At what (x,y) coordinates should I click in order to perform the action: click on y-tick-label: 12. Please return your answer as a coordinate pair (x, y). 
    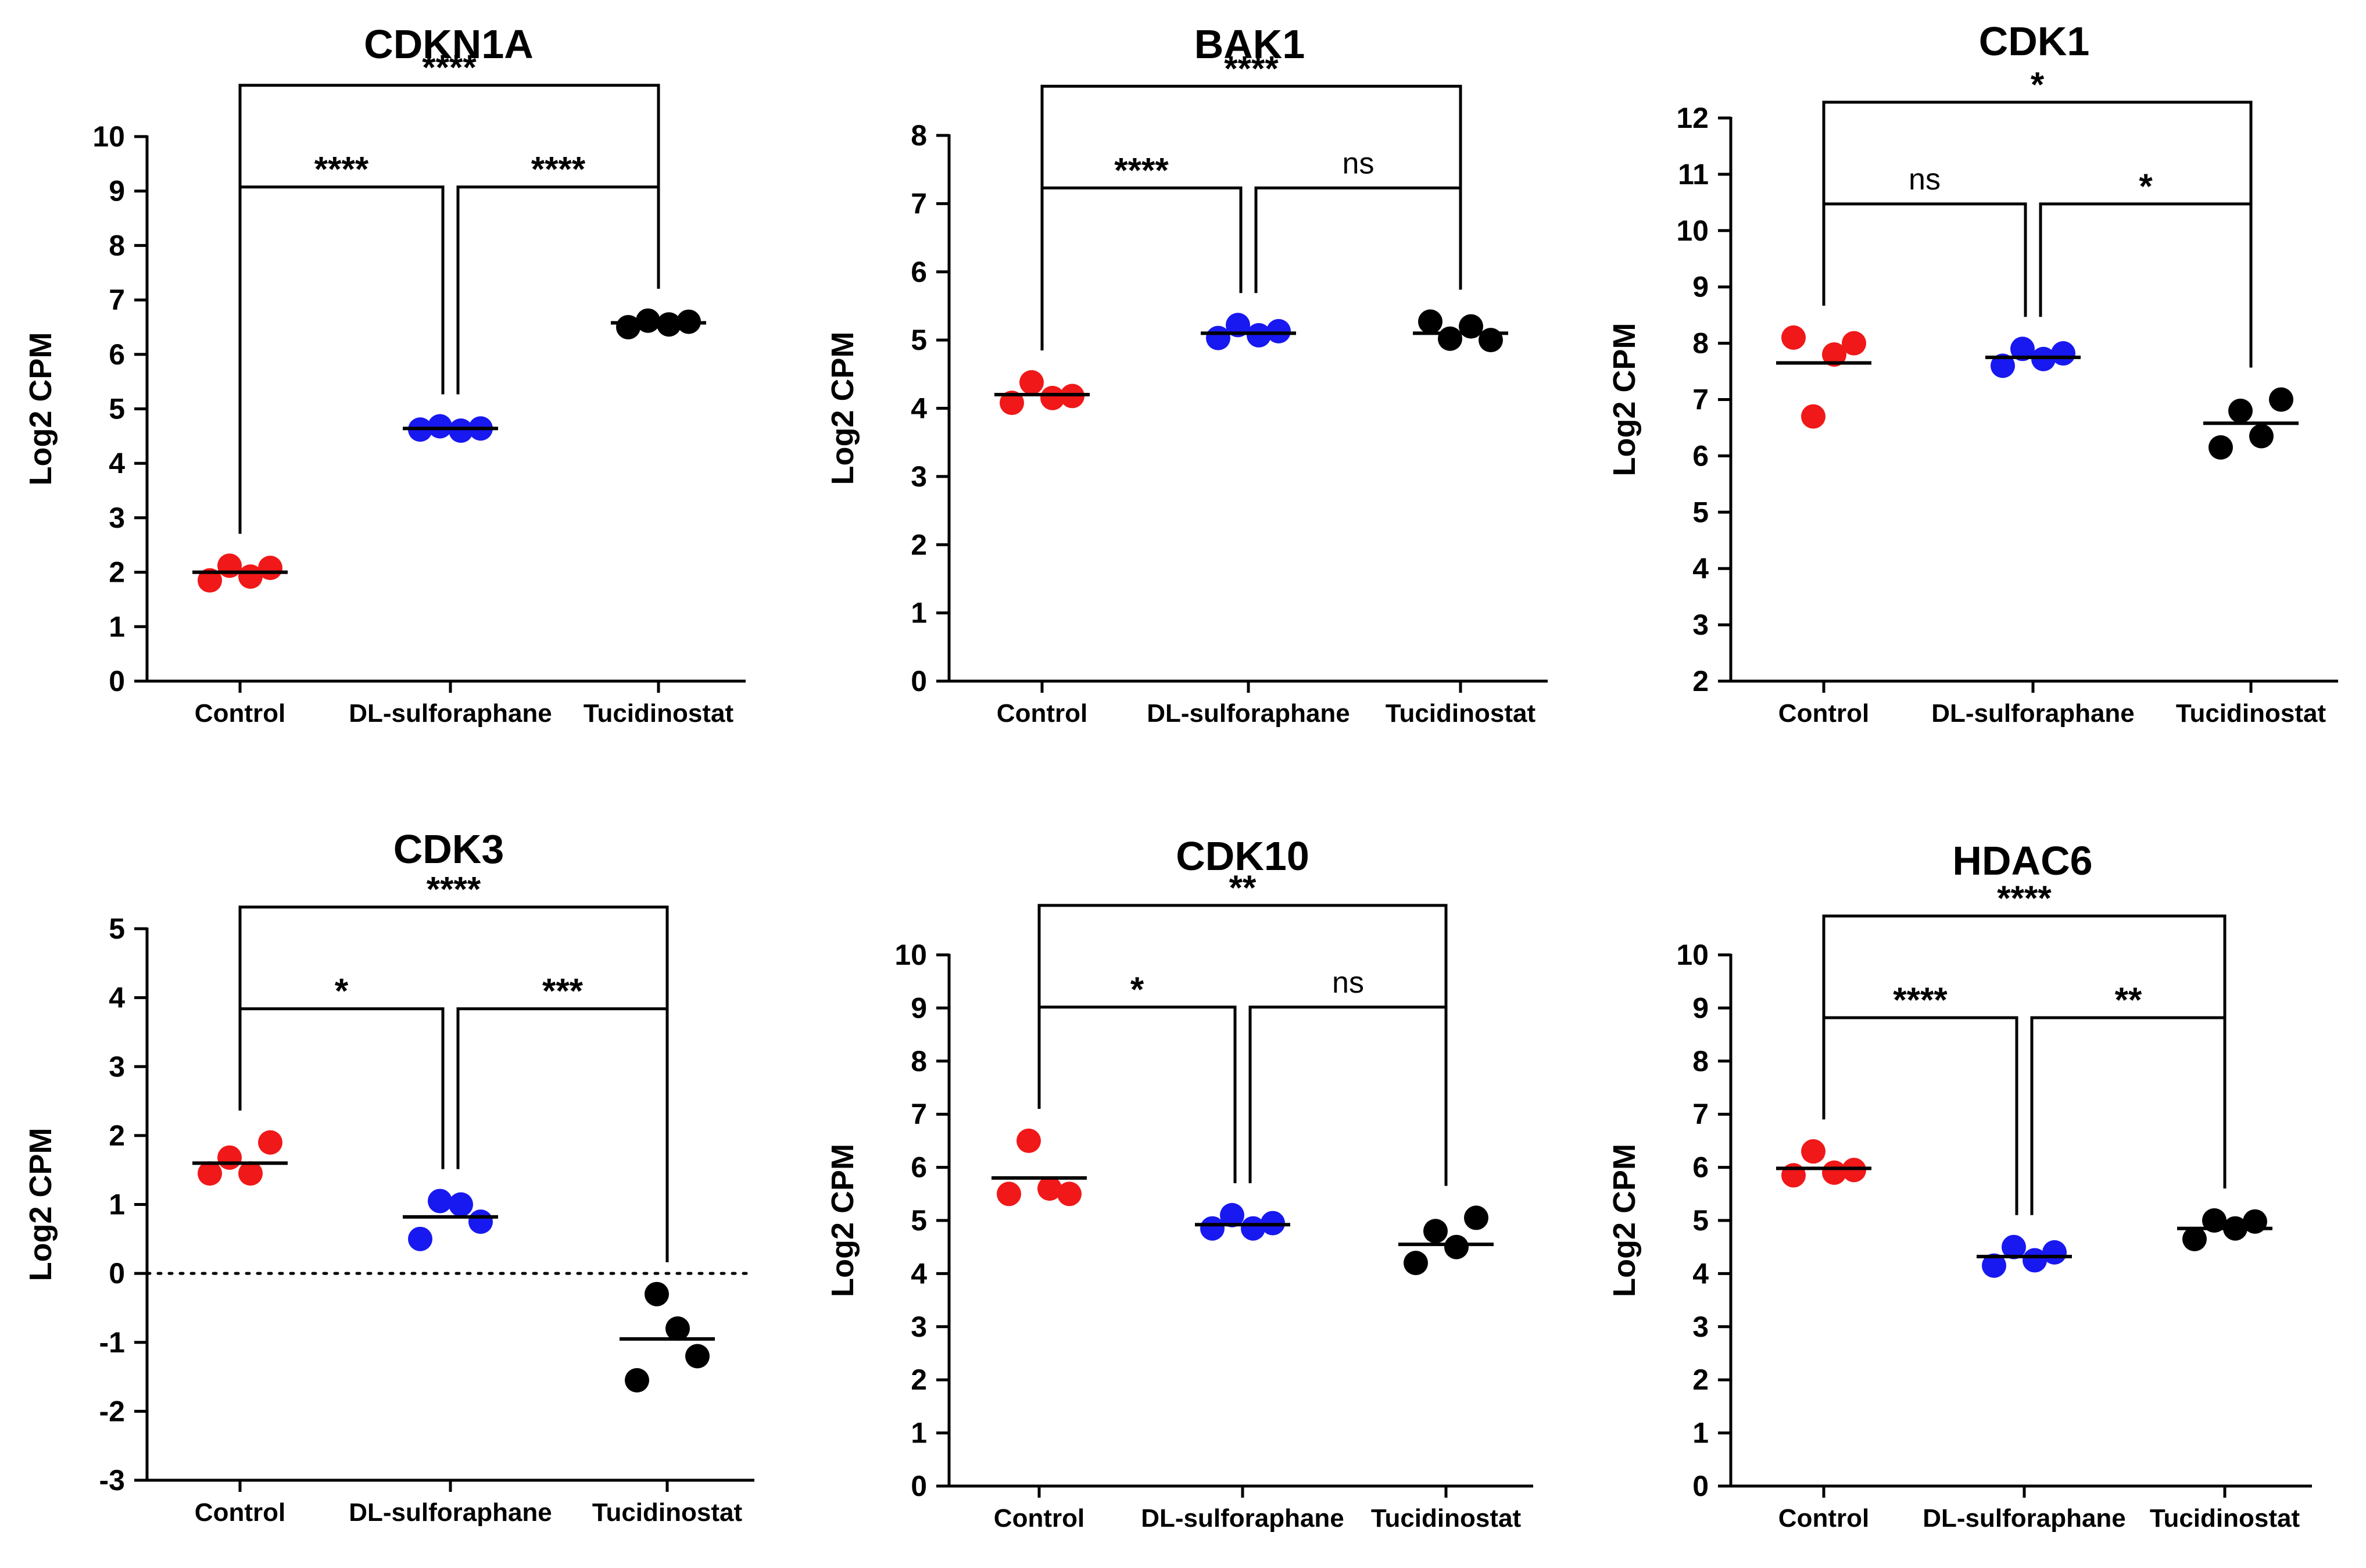
    Looking at the image, I should click on (1692, 118).